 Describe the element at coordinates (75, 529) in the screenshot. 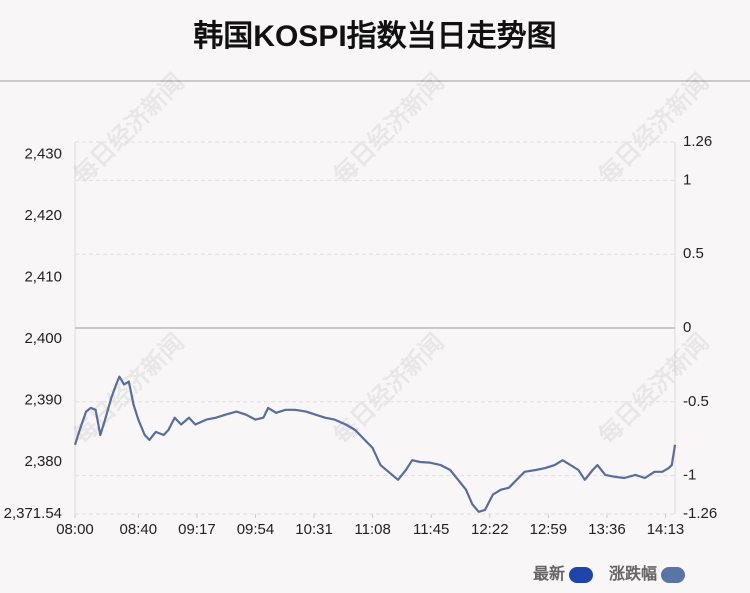

I see `x-tick-label: 08:00` at that location.